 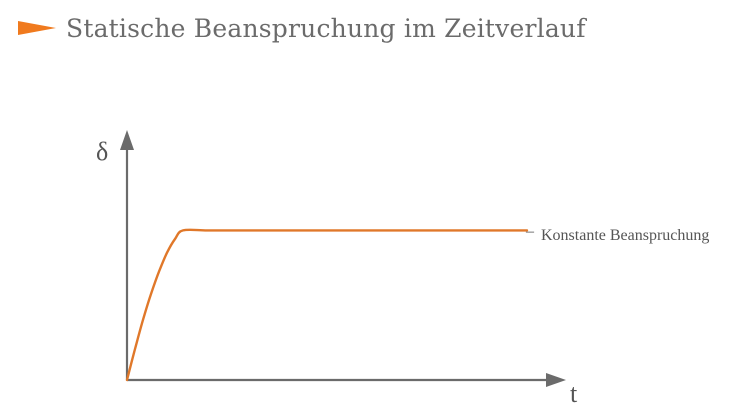 I want to click on annotation-label: Konstante Beanspruchung, so click(x=625, y=235).